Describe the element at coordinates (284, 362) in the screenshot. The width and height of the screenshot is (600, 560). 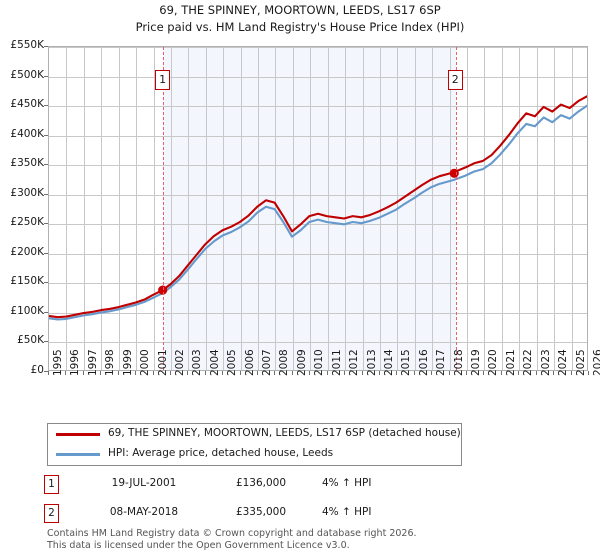
I see `x-axis-tick-label: 2008` at that location.